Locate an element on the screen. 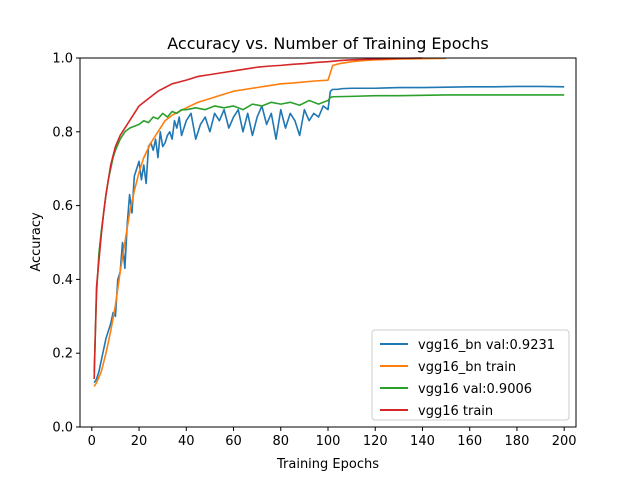  x-tick-label: 200 is located at coordinates (564, 441).